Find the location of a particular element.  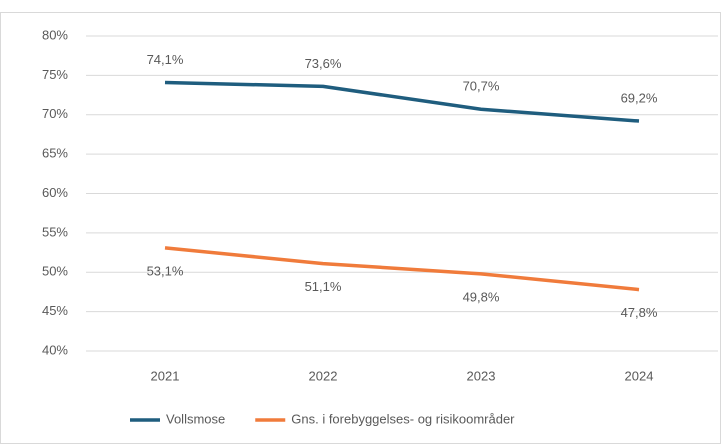

y-tick-label: 65% is located at coordinates (55, 153).